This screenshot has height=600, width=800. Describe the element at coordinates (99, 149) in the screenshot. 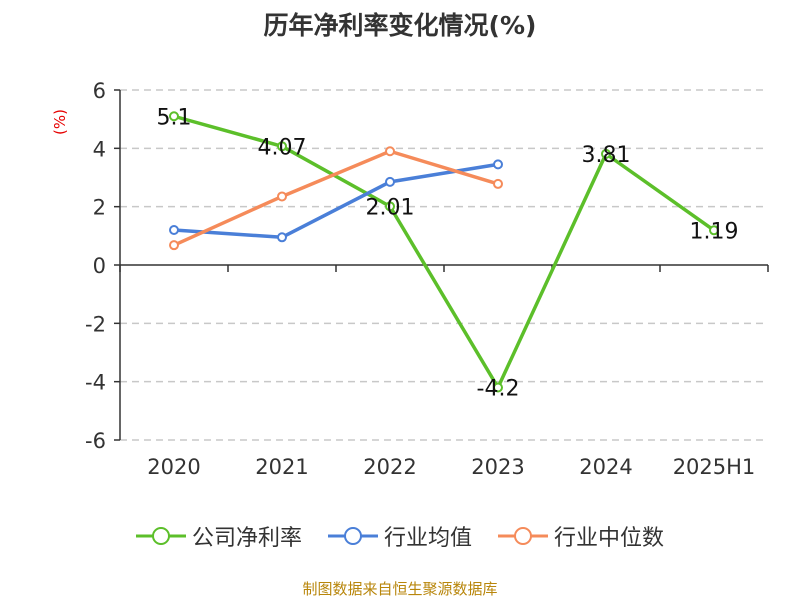

I see `y-tick-label: 4` at that location.